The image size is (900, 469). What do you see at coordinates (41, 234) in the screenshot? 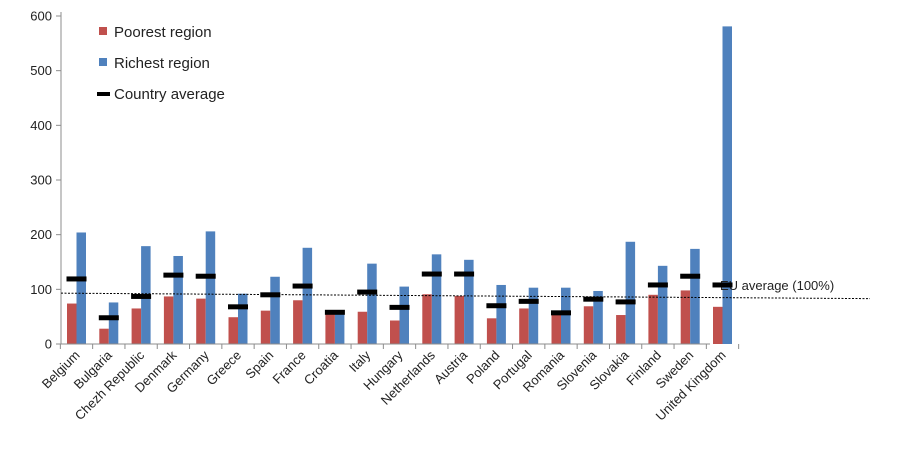
I see `y-tick-label: 200` at bounding box center [41, 234].